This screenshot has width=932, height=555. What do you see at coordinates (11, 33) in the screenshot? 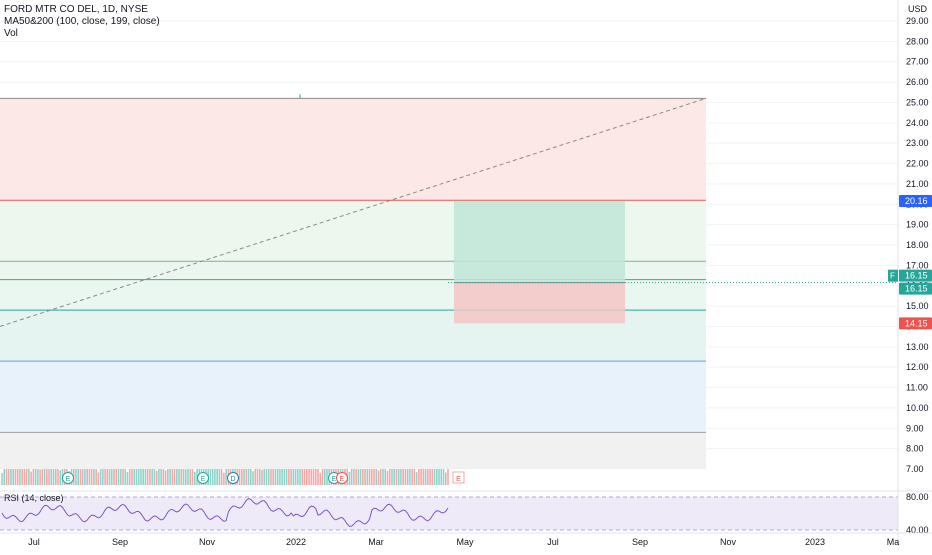
I see `legend-vol: Vol` at bounding box center [11, 33].